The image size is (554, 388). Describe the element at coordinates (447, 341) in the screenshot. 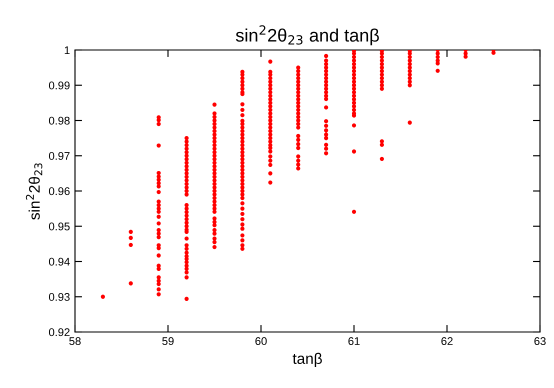

I see `x-tick-label: 62` at that location.